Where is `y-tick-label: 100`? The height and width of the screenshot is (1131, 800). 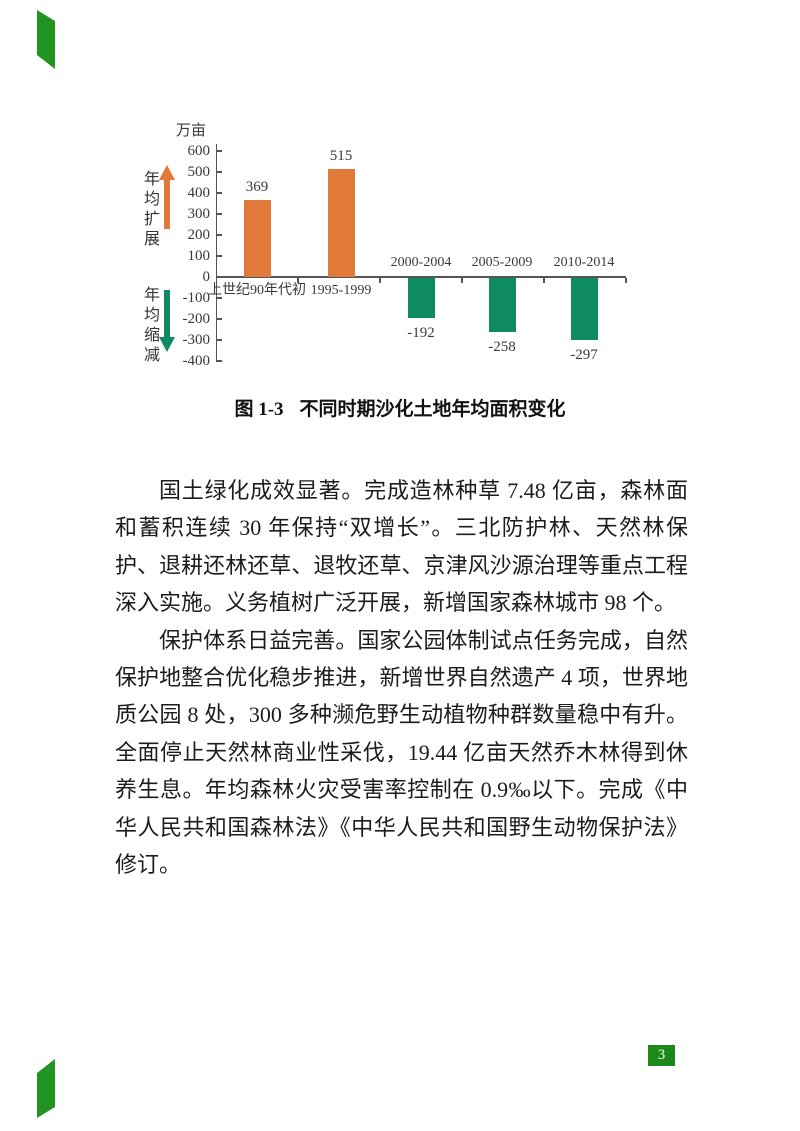 y-tick-label: 100 is located at coordinates (199, 256).